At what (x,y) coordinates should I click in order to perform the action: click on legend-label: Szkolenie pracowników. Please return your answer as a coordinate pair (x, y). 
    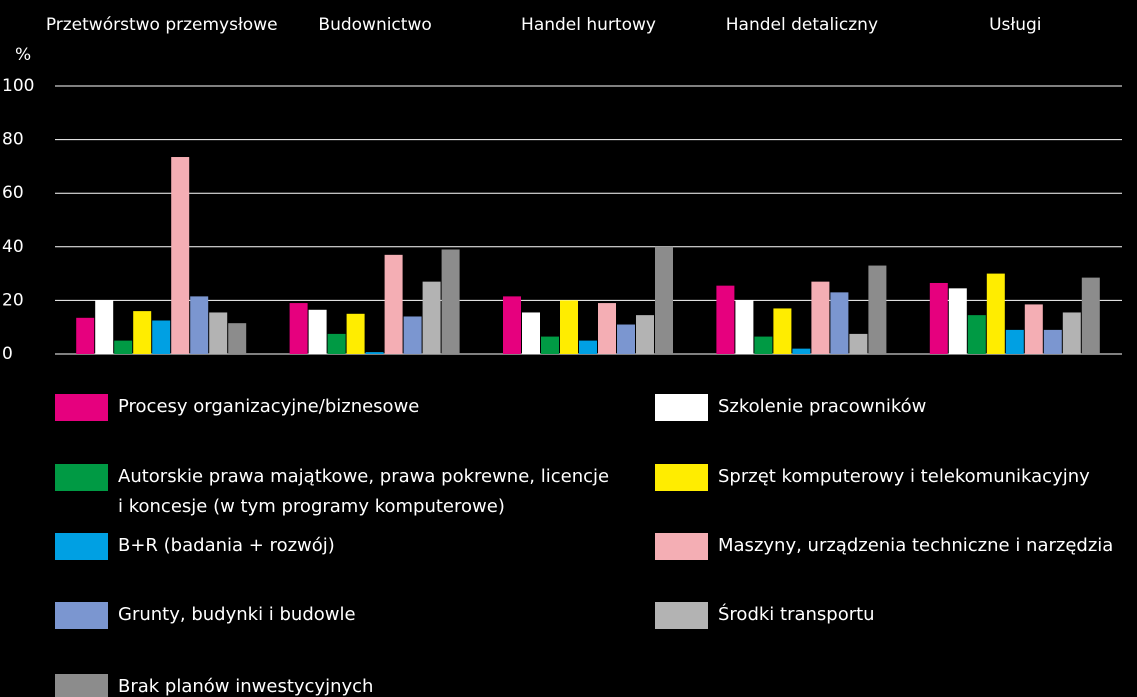
    Looking at the image, I should click on (822, 406).